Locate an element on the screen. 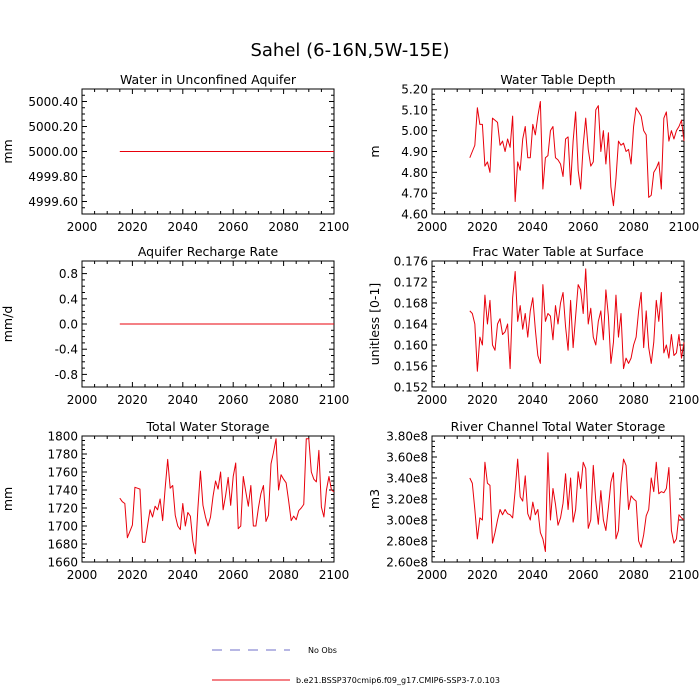  y-tick-label: 1760 is located at coordinates (62, 473).